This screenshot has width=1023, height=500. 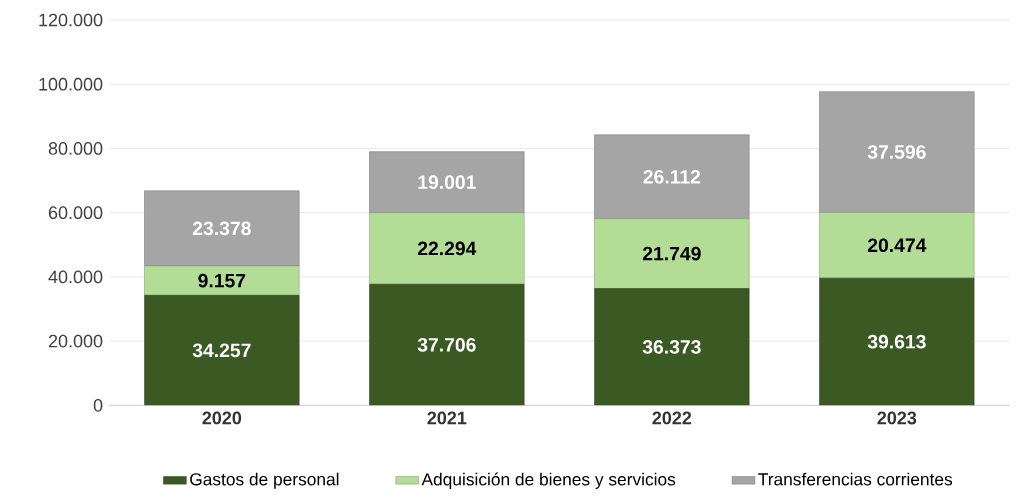 What do you see at coordinates (855, 479) in the screenshot?
I see `legend-label: Transferencias corrientes` at bounding box center [855, 479].